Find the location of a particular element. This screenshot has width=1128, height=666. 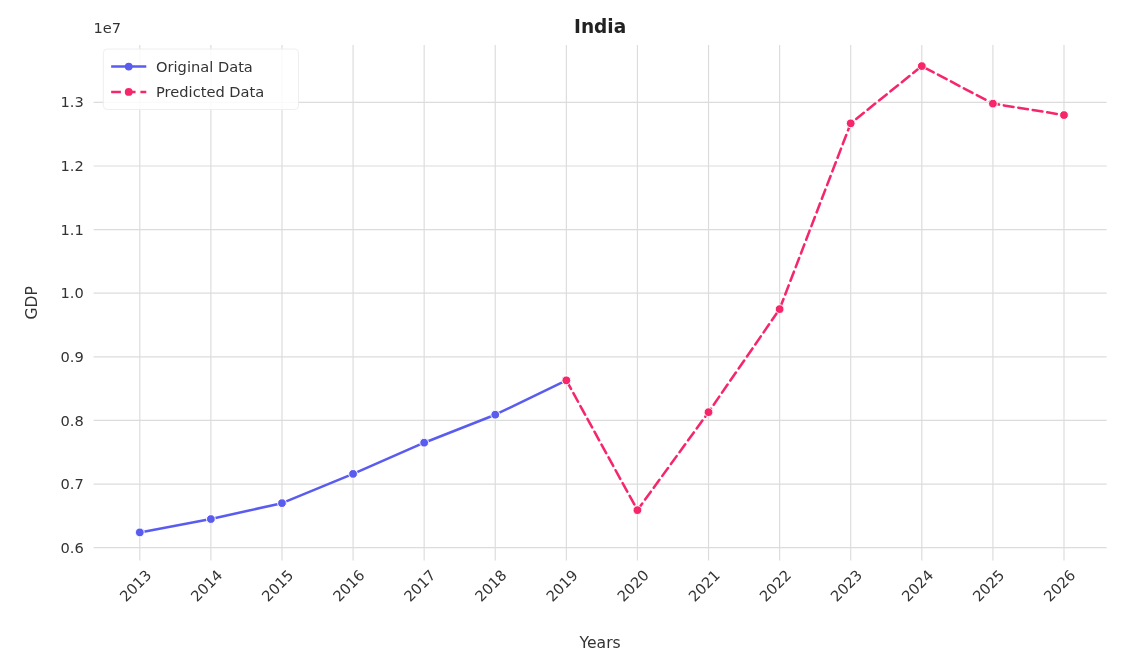

chart-title: India is located at coordinates (600, 27).